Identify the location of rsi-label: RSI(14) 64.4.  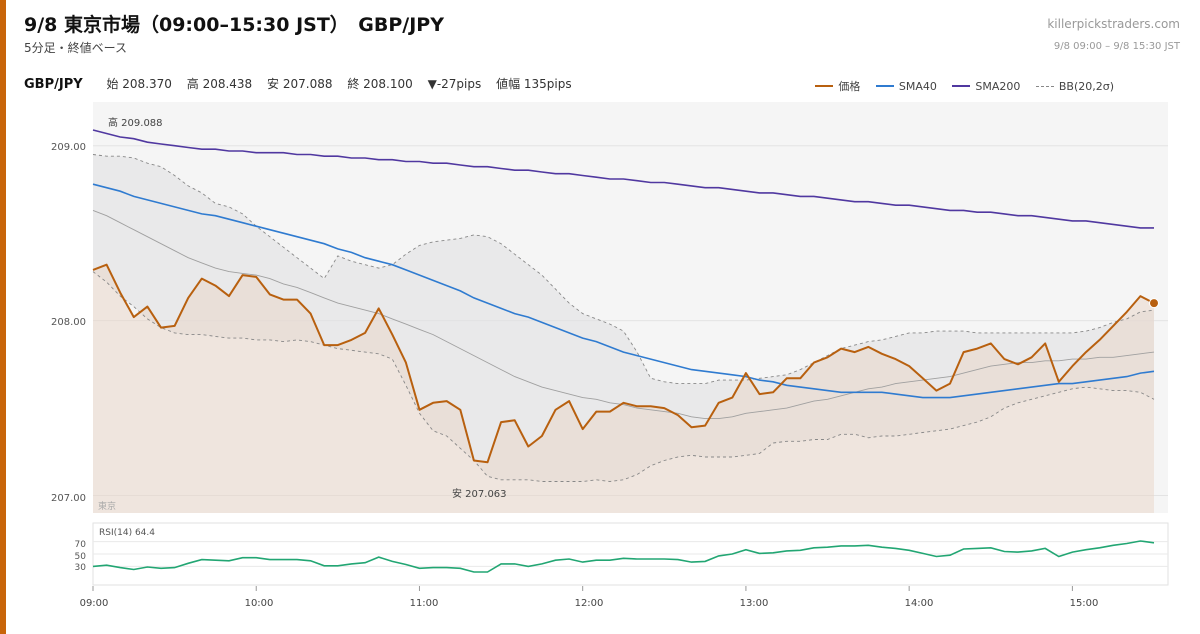
(127, 533).